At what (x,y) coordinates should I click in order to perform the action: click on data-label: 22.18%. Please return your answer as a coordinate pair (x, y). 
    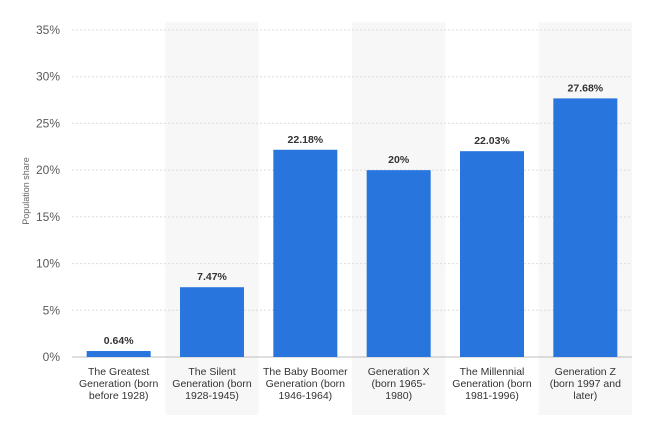
    Looking at the image, I should click on (306, 140).